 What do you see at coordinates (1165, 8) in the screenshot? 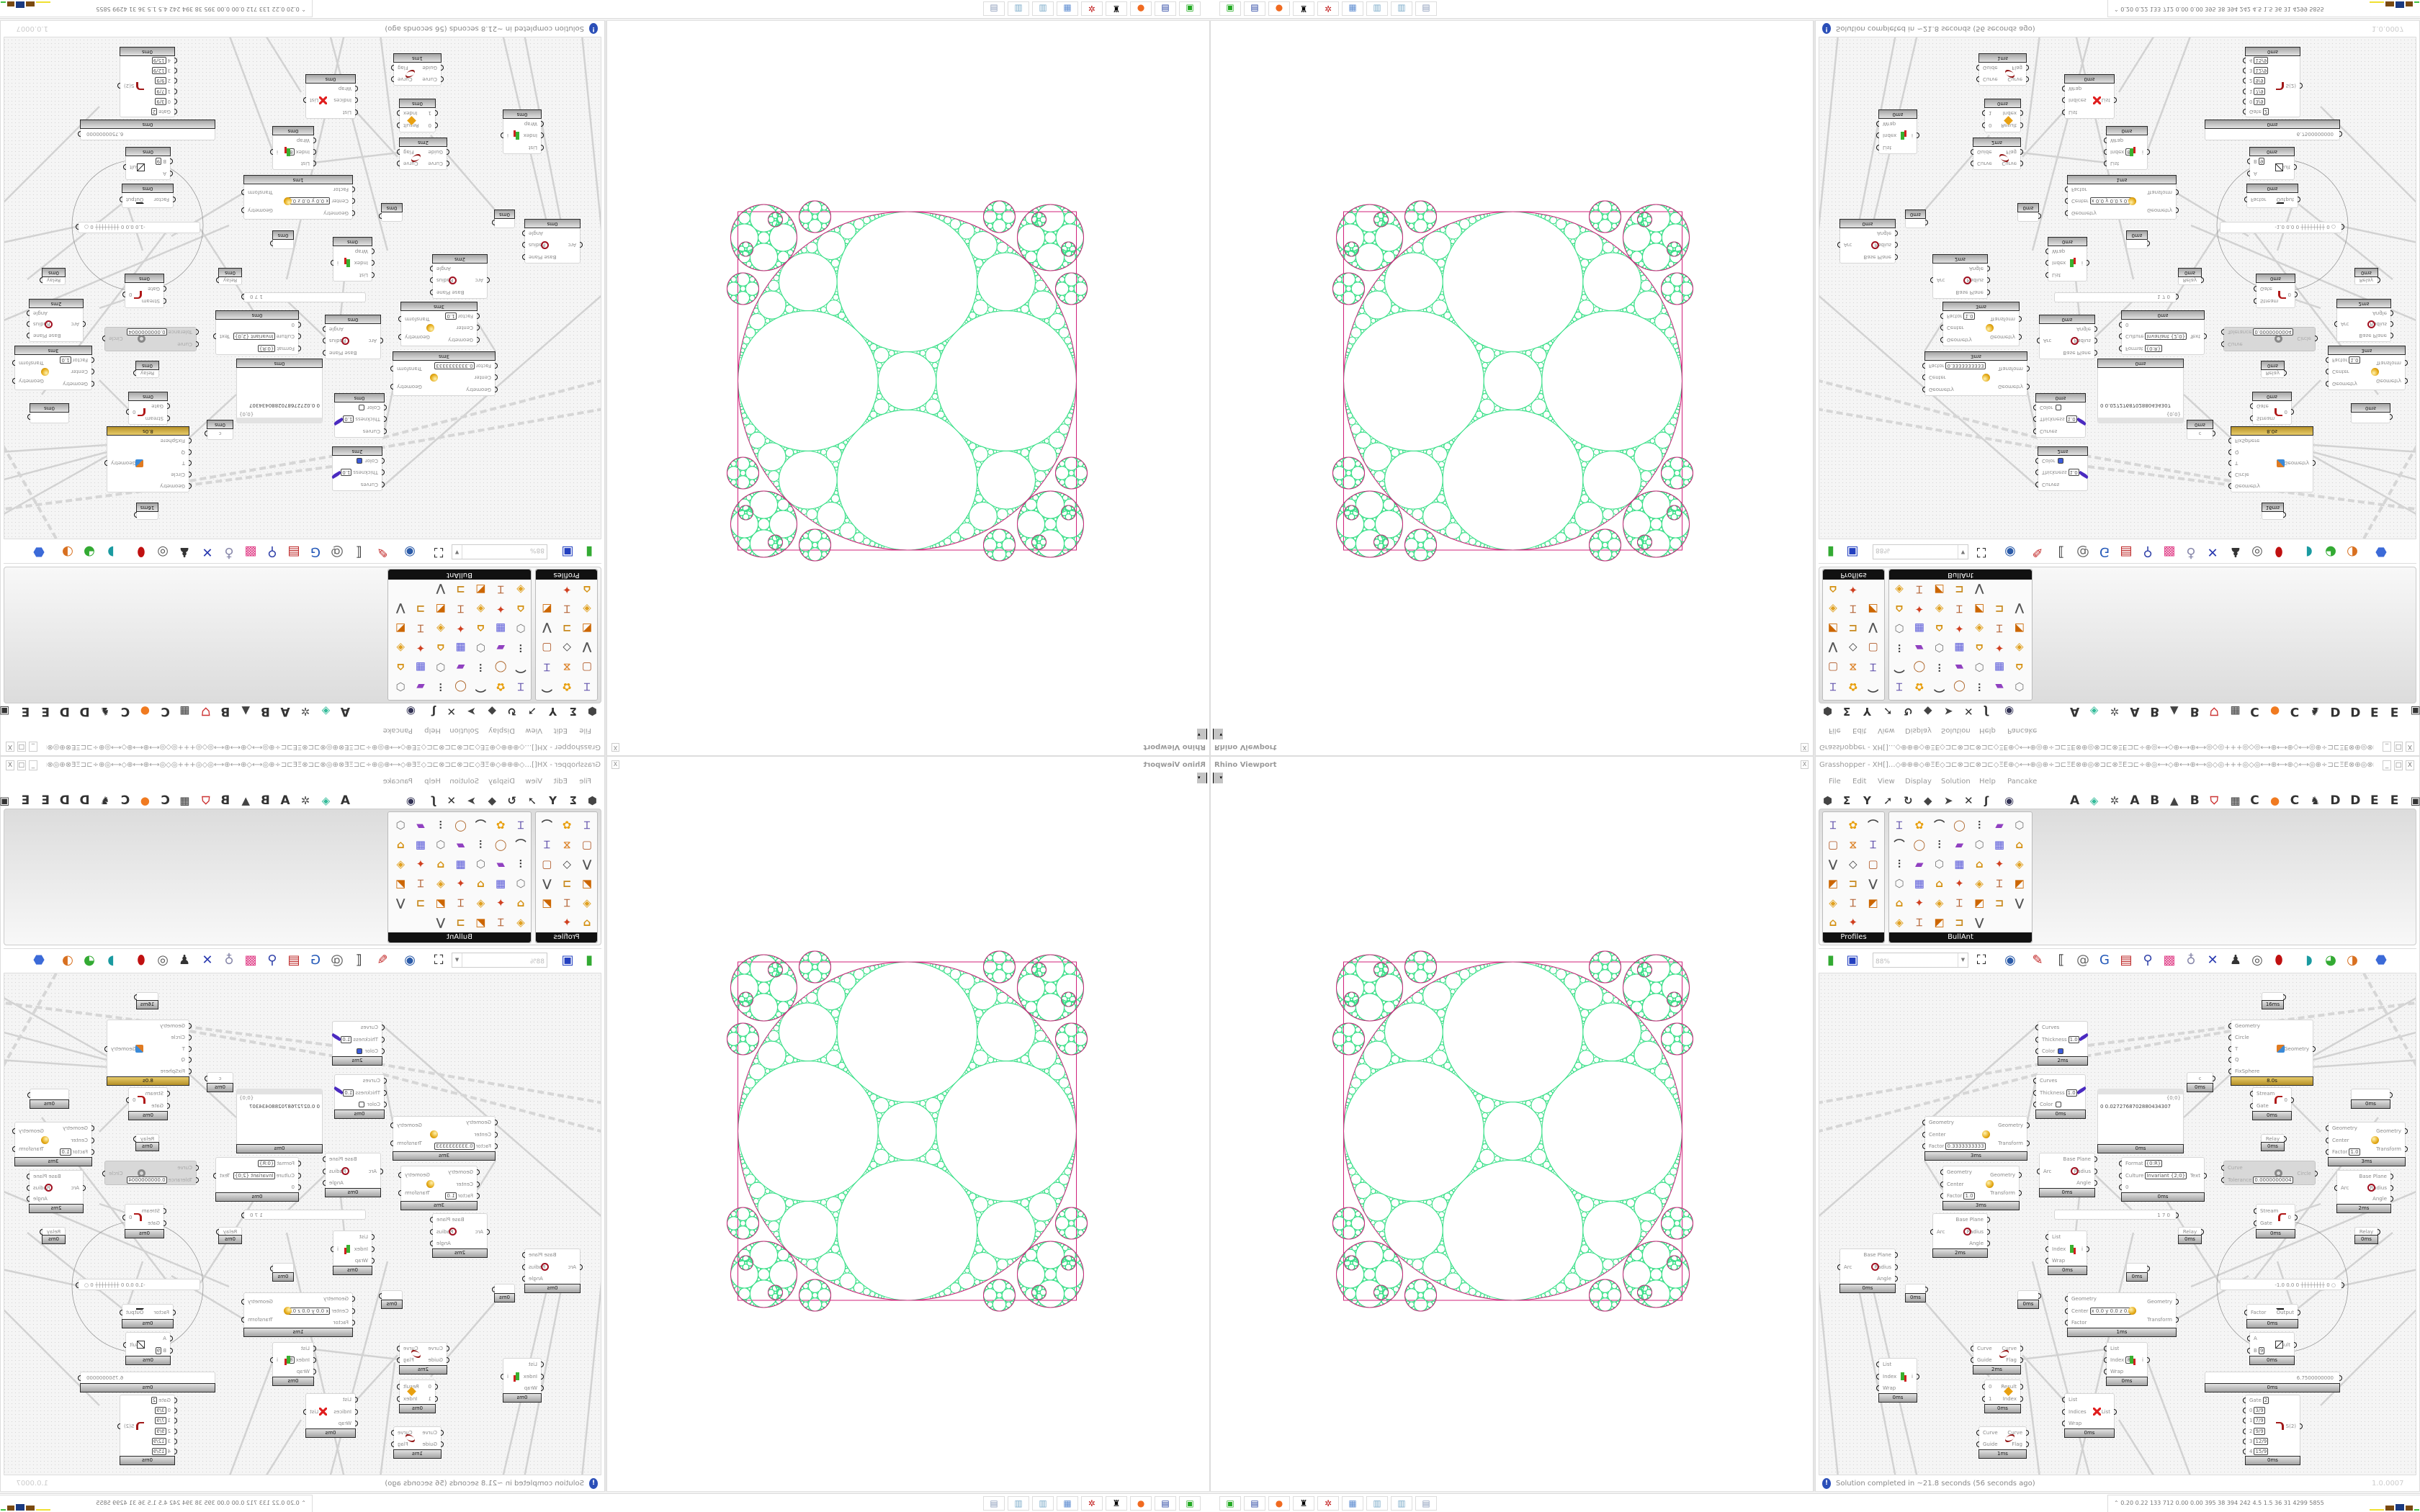
I see `save-64-icon: ▤` at bounding box center [1165, 8].